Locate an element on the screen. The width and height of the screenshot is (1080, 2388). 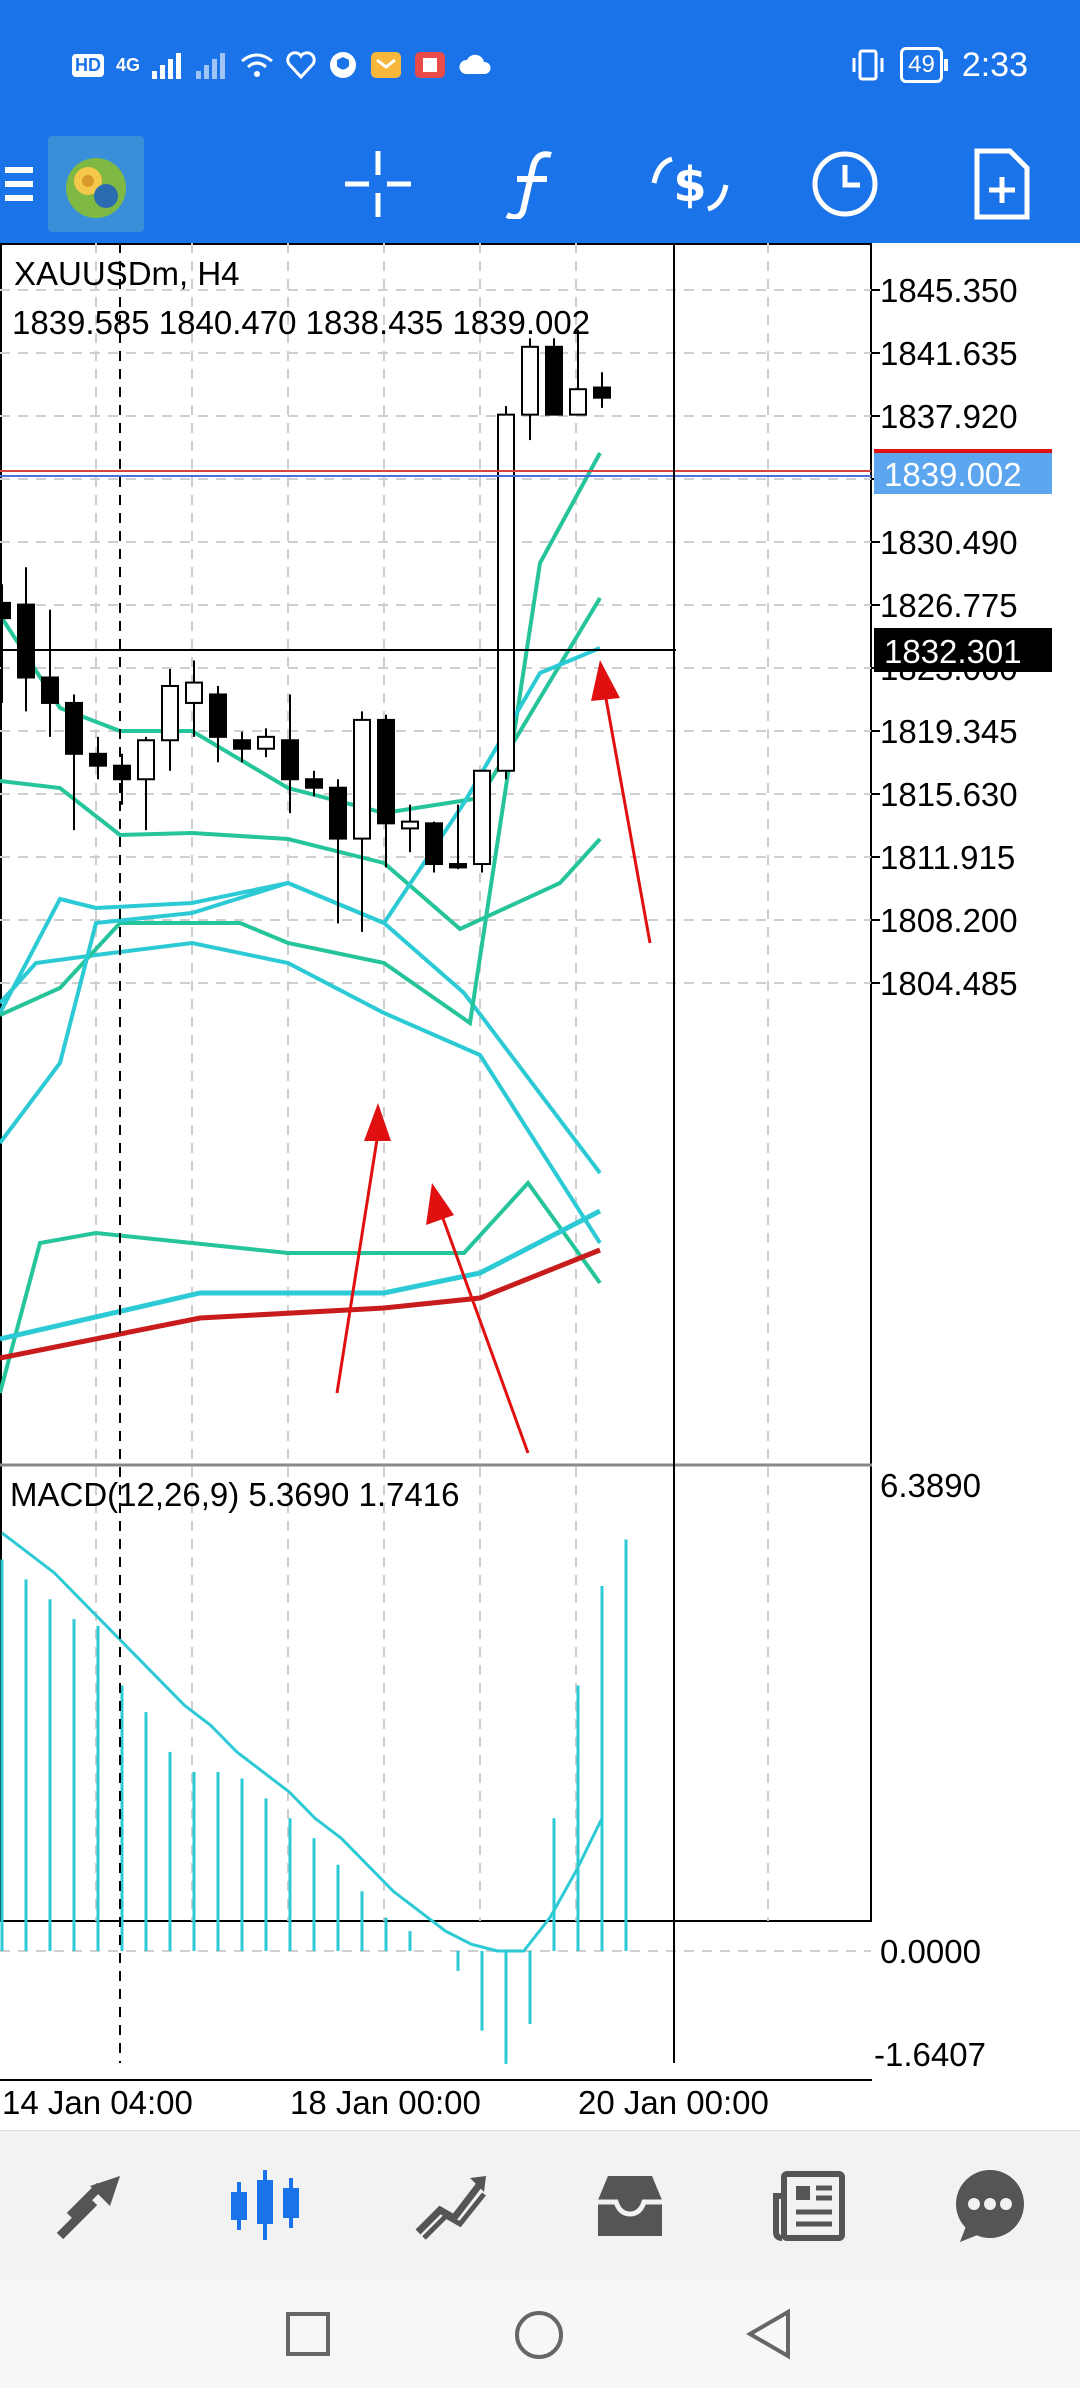
time-label-3: 20 Jan 00:00 is located at coordinates (673, 2102).